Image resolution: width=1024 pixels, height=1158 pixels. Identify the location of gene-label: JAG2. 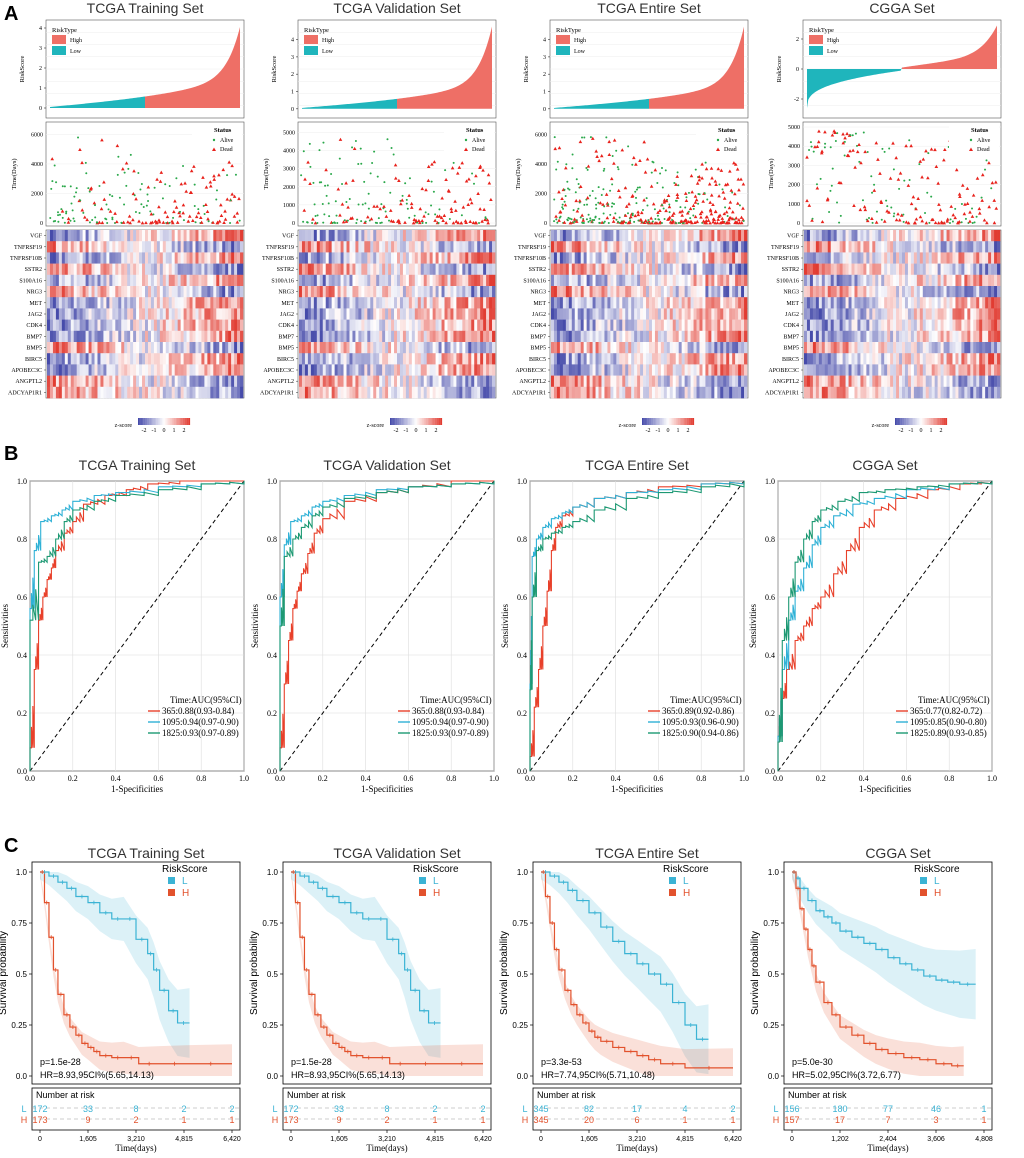
(792, 315).